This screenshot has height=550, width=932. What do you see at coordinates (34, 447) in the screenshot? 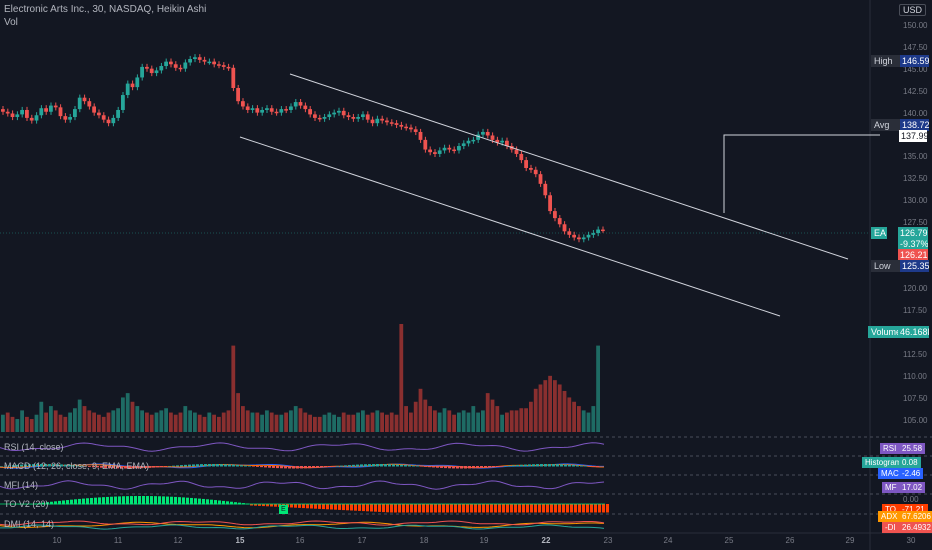
I see `rsi-legend: RSI (14, close)` at bounding box center [34, 447].